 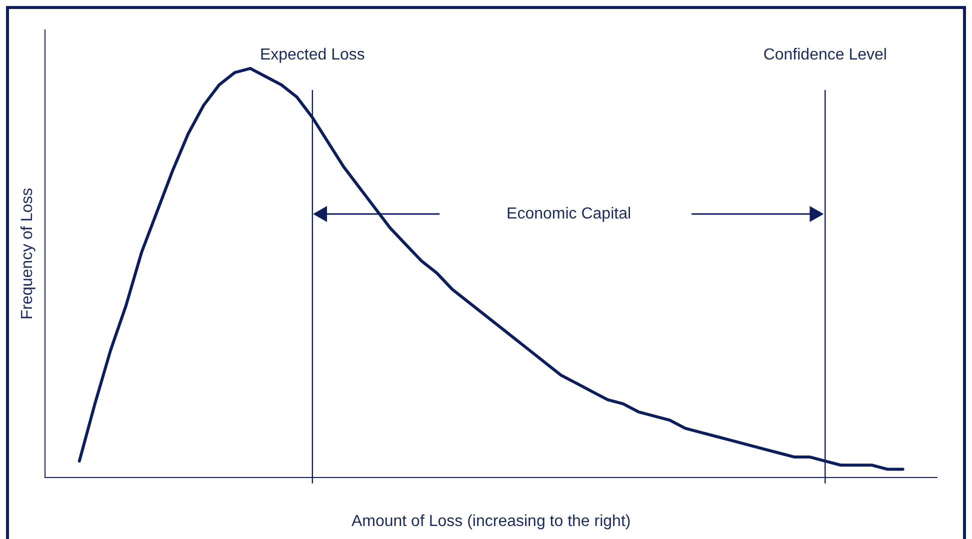 I want to click on text: Confidence Level, so click(x=825, y=55).